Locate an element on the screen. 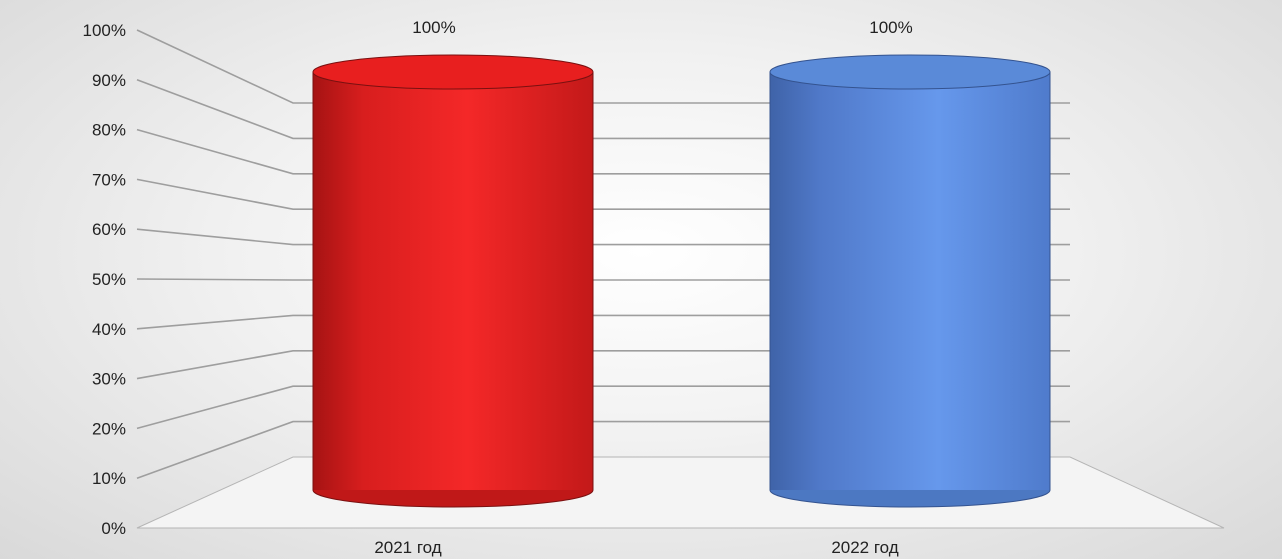  y-tick-label: 70% is located at coordinates (109, 179).